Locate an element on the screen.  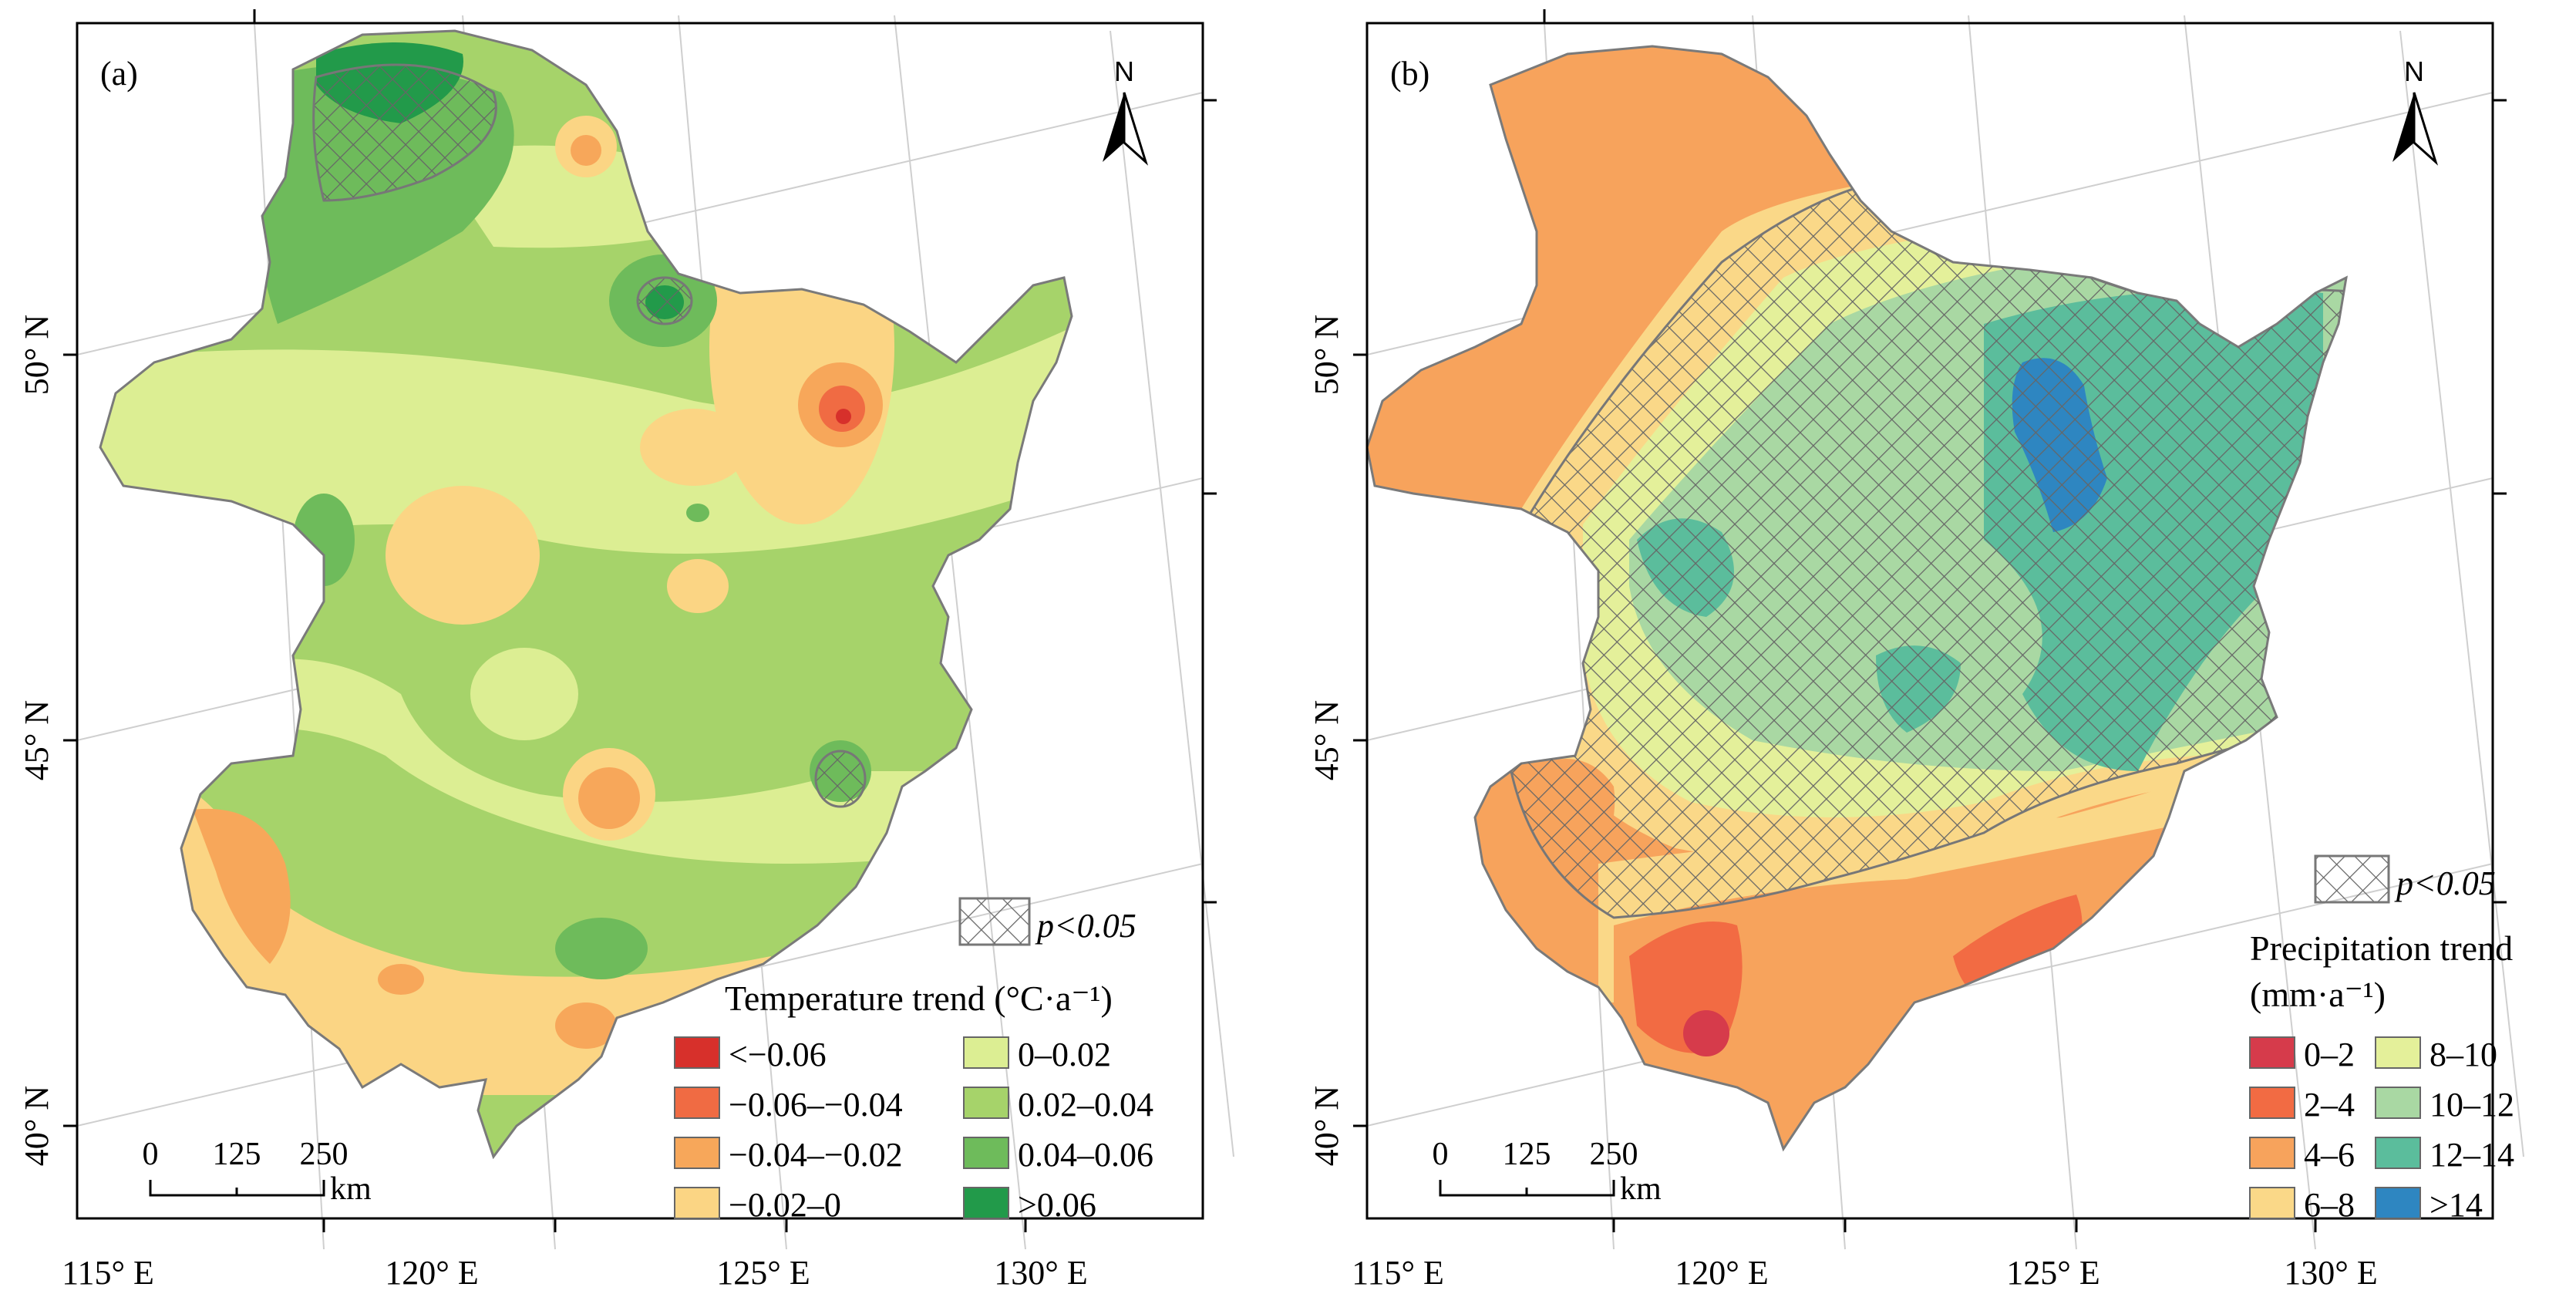
precipitation-legend: 0–2 2–4 4–6 6–8 8–10 10–12 12–14 >14 is located at coordinates (2381, 1130).